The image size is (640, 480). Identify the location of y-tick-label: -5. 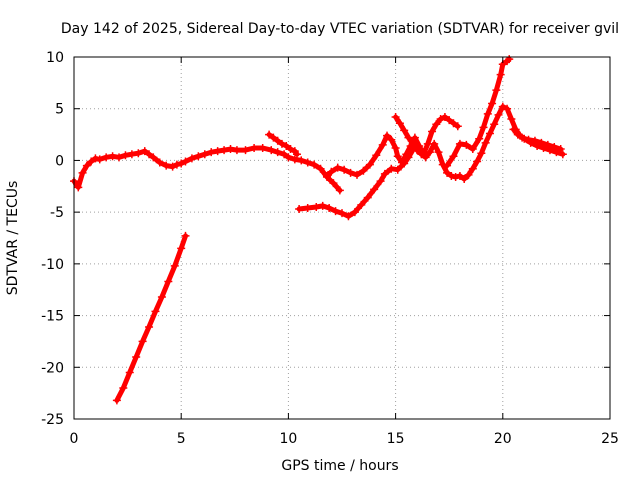
(57, 213).